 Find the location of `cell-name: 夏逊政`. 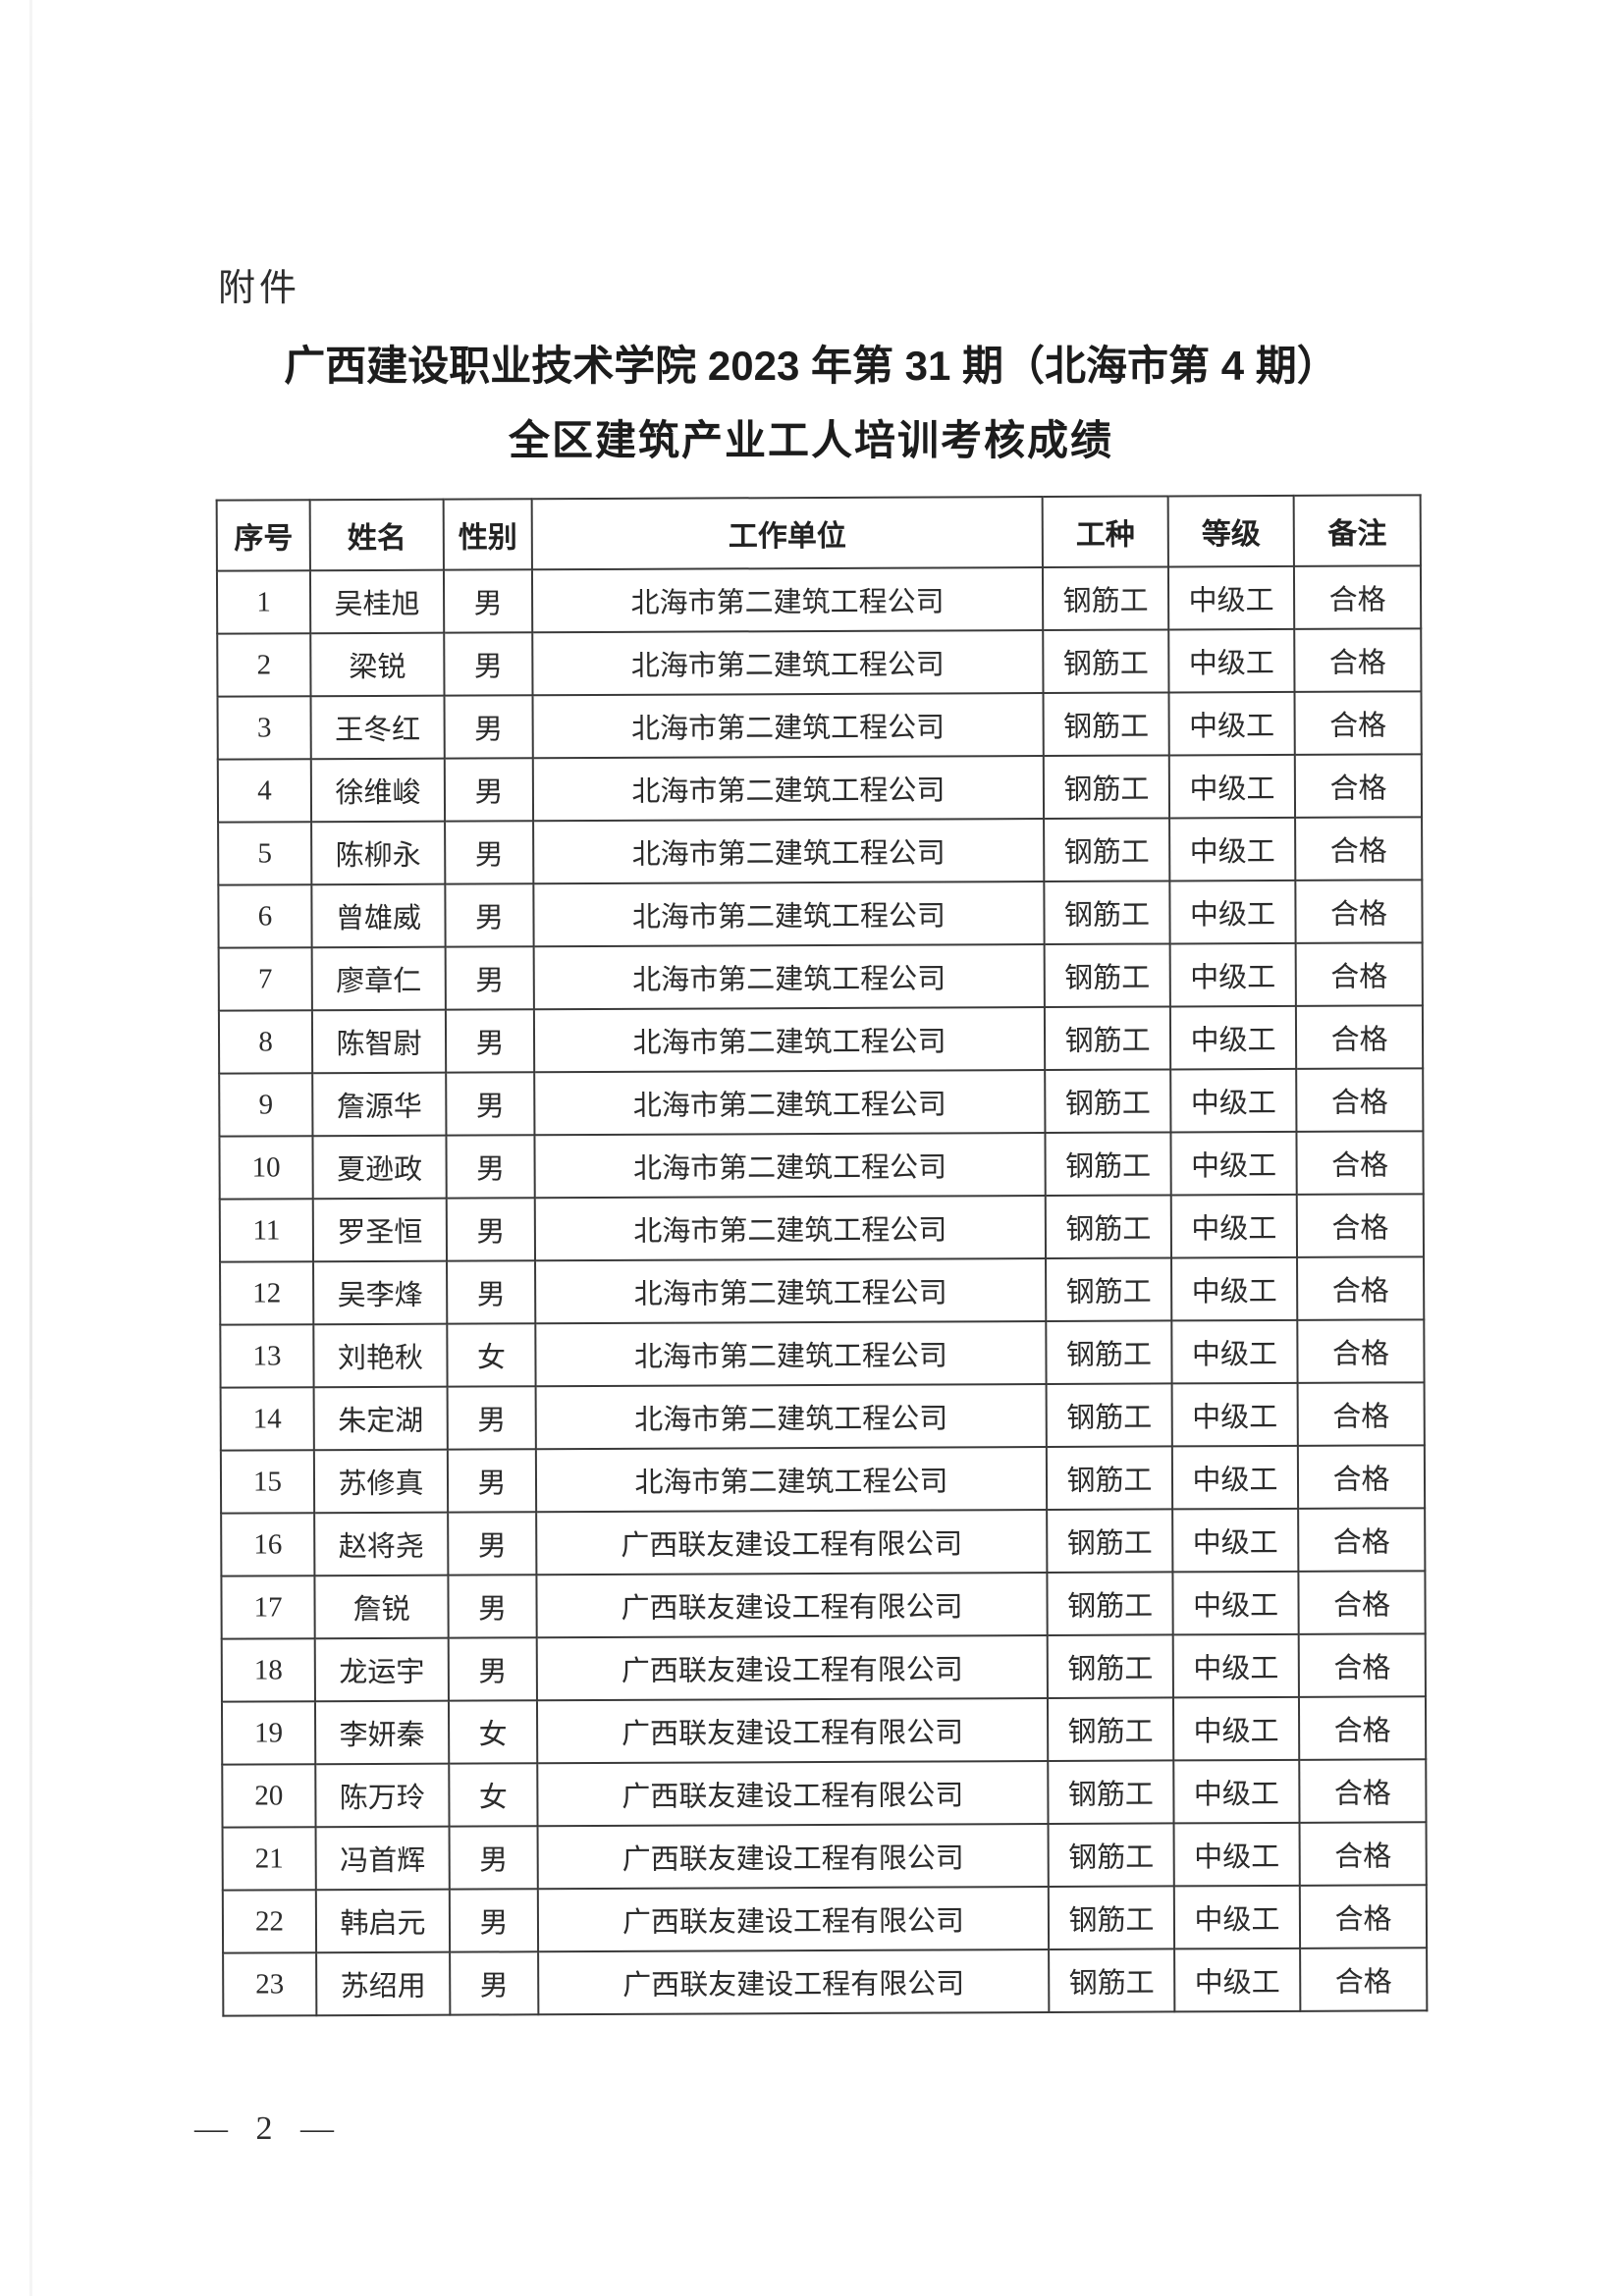

cell-name: 夏逊政 is located at coordinates (379, 1167).